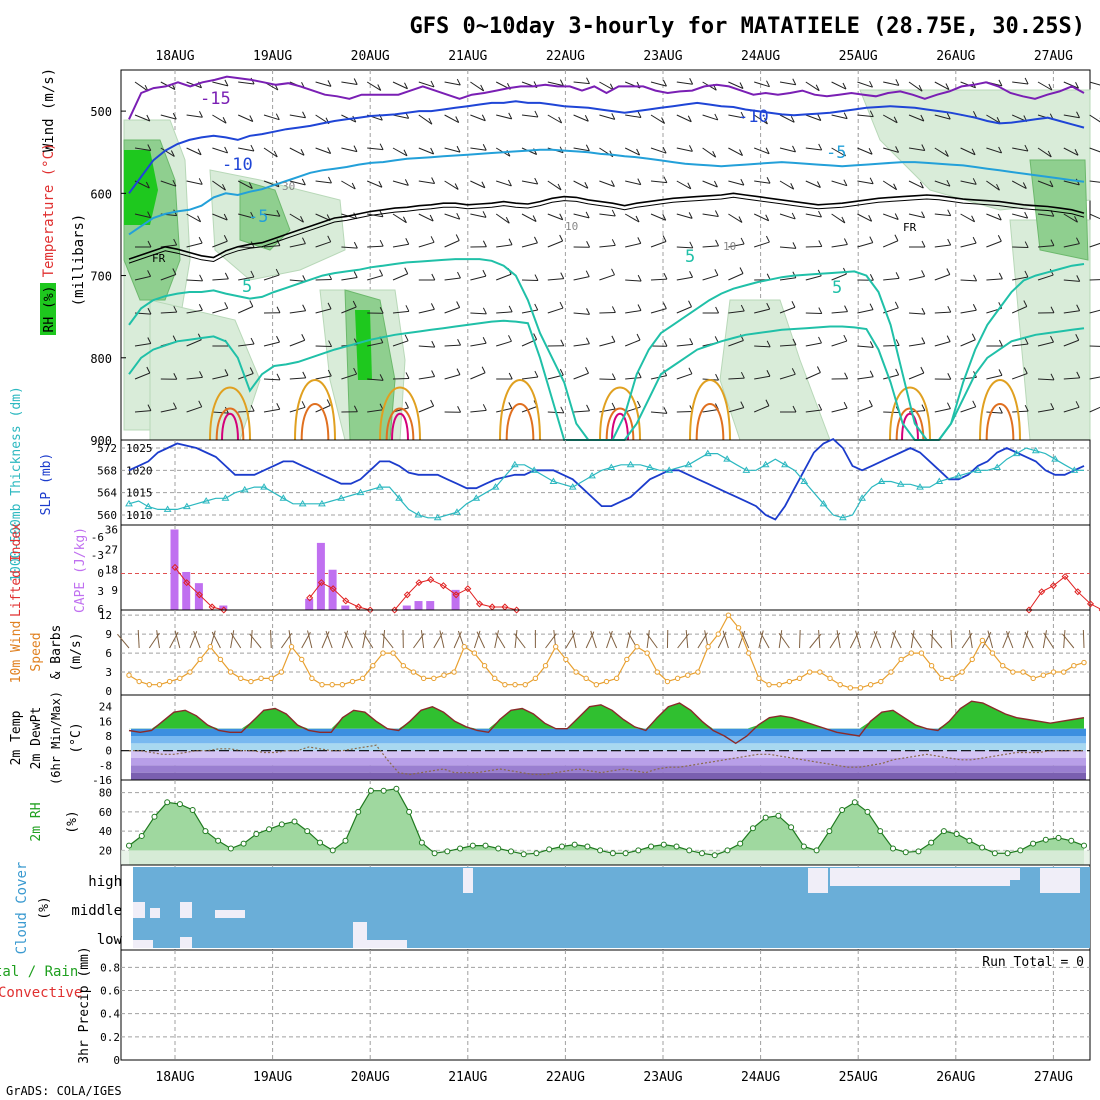 This screenshot has width=1100, height=1100. I want to click on temp-band, so click(608, 754).